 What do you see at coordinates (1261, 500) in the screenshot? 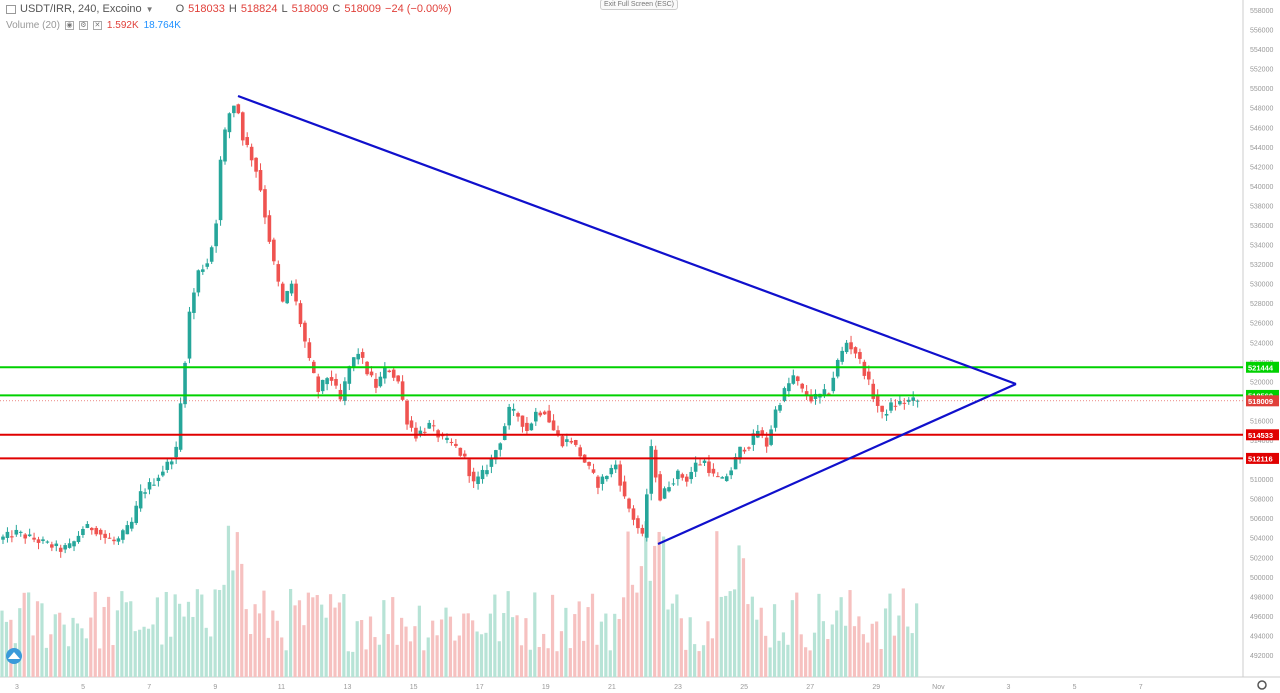
I see `price-tick-label: 508000` at bounding box center [1261, 500].